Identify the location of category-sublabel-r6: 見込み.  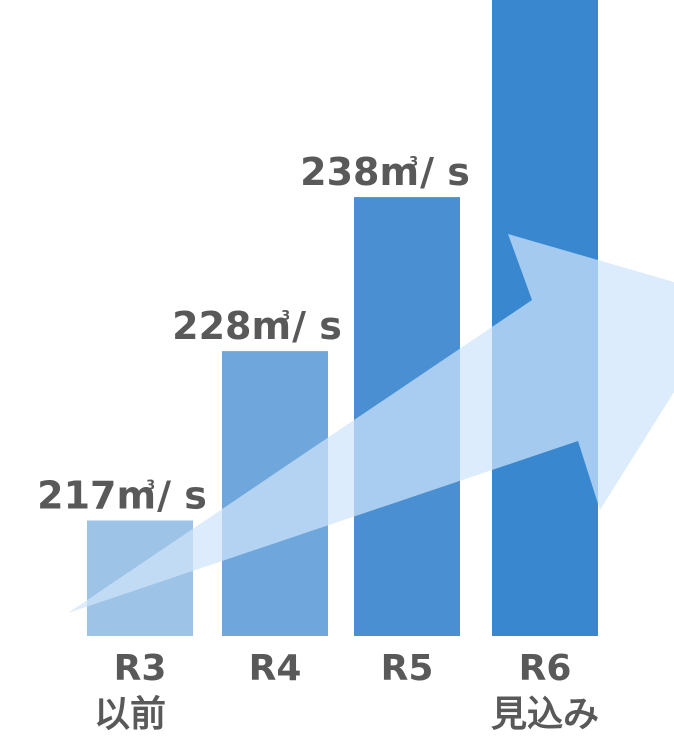
(545, 714).